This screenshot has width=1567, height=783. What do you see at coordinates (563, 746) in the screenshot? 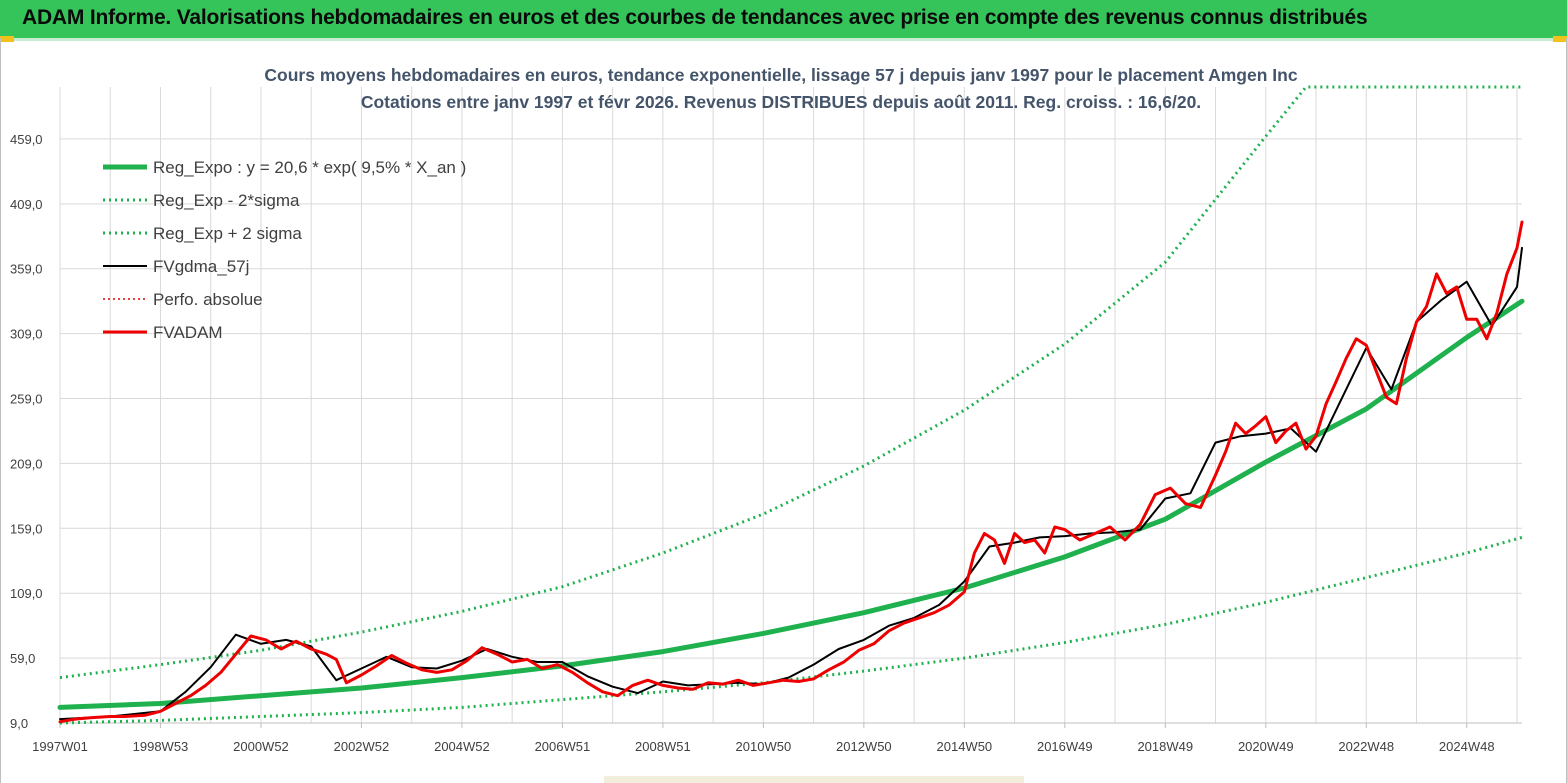
I see `x-tick-label: 2006W51` at bounding box center [563, 746].